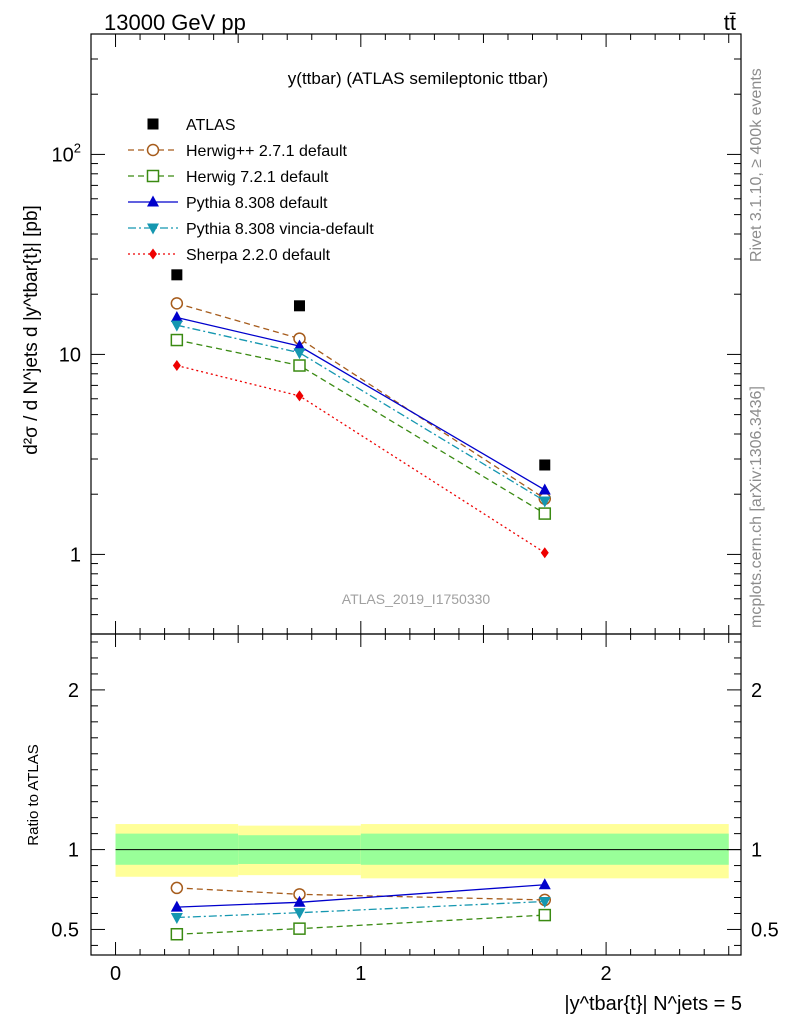 The height and width of the screenshot is (1024, 786). What do you see at coordinates (70, 355) in the screenshot?
I see `y-tick-label: 10` at bounding box center [70, 355].